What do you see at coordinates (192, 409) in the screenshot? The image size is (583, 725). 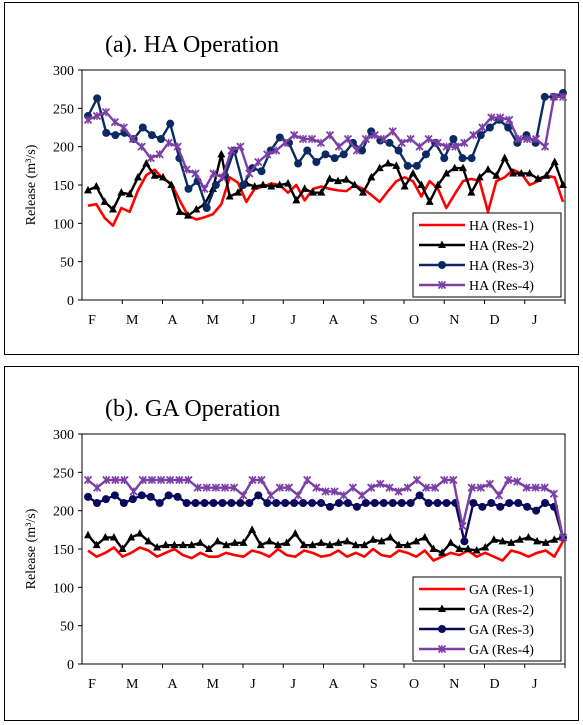 I see `chart-title: (b). GA Operation` at bounding box center [192, 409].